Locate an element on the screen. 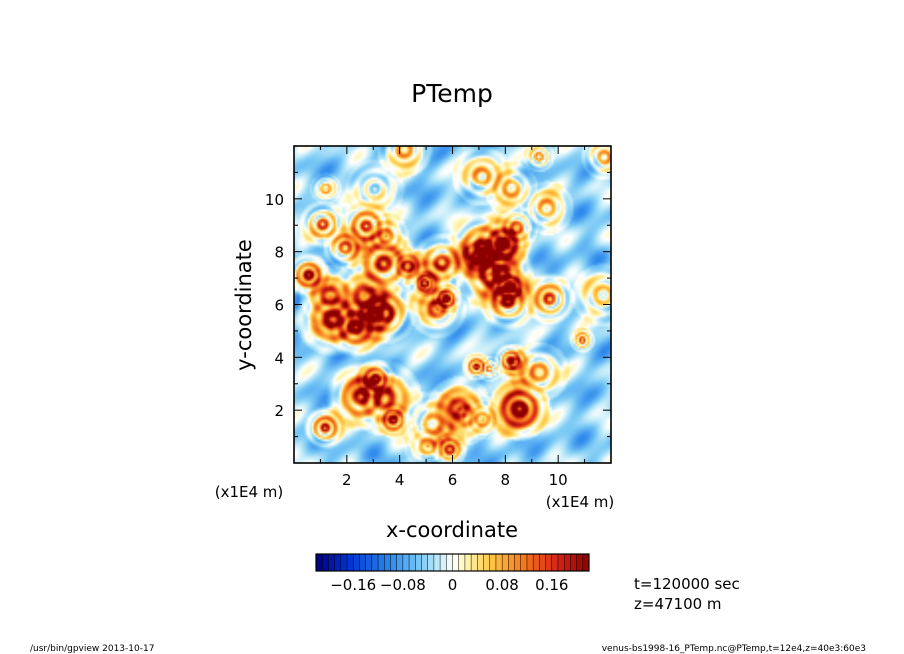 Image resolution: width=904 pixels, height=654 pixels. x-axis-label: x-coordinate is located at coordinates (452, 530).